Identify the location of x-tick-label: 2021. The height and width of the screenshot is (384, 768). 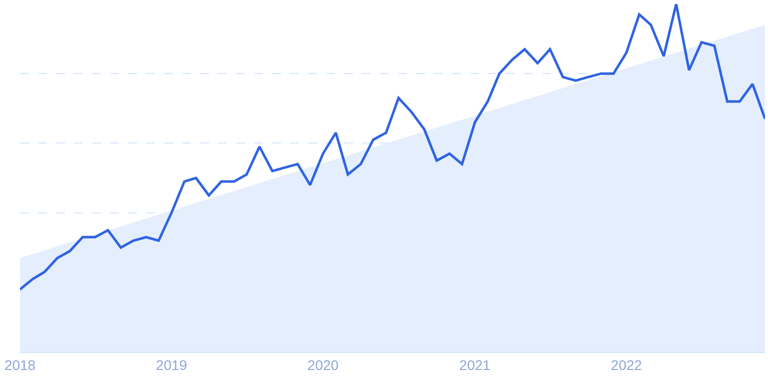
(475, 364).